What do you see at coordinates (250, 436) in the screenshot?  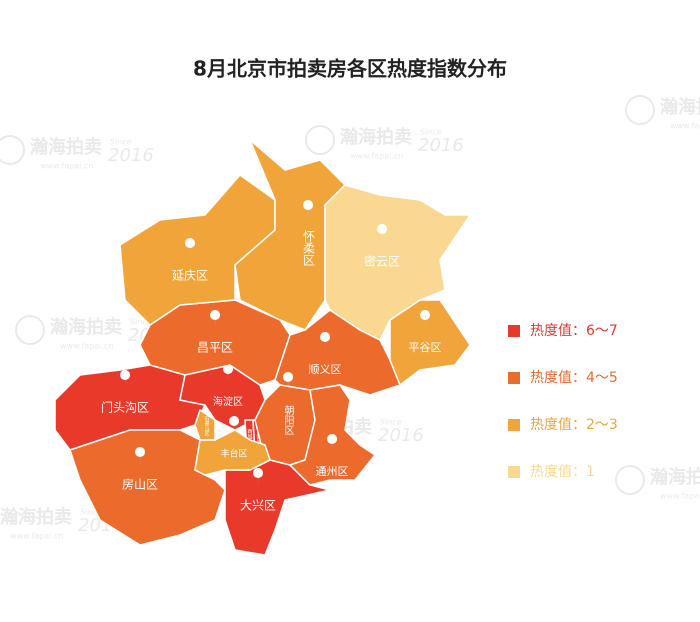 I see `district-label: 西城区` at bounding box center [250, 436].